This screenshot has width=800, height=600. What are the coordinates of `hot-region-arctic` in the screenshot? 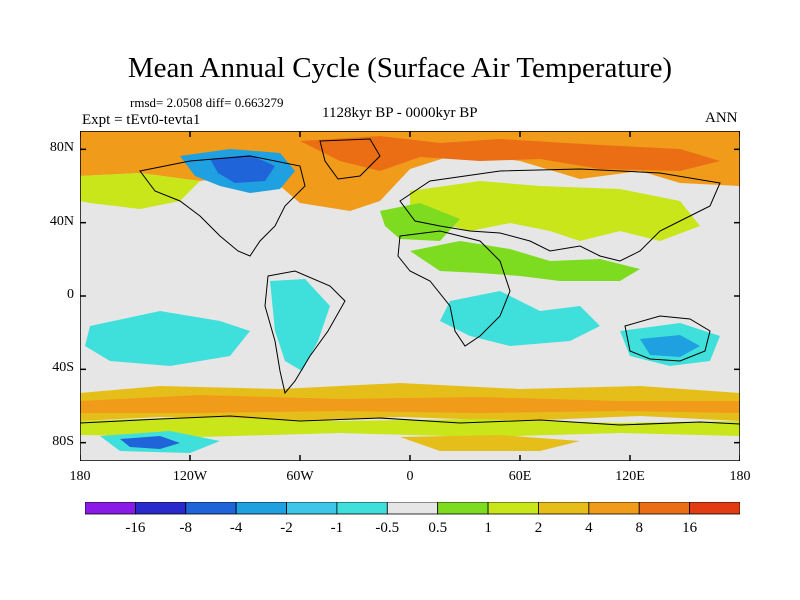 It's located at (510, 153).